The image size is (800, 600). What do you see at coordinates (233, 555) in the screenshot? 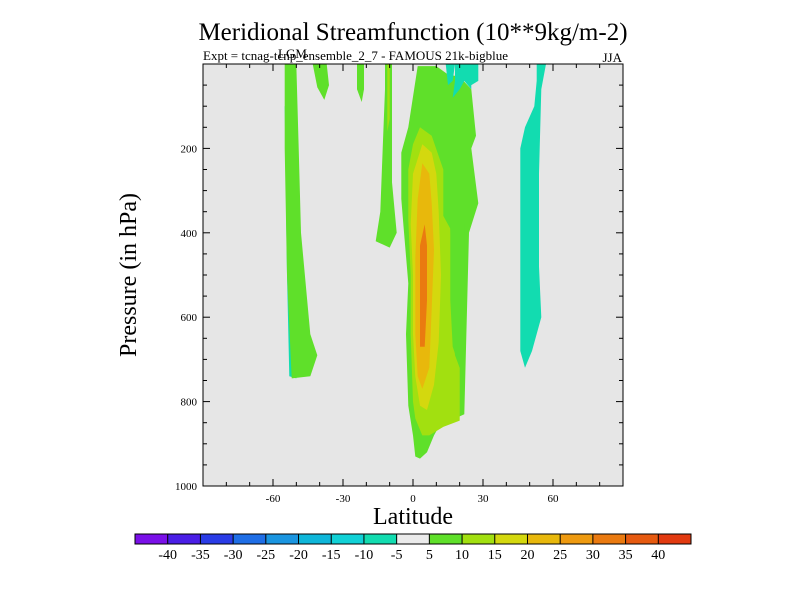
I see `colorbar-label: -30` at bounding box center [233, 555].